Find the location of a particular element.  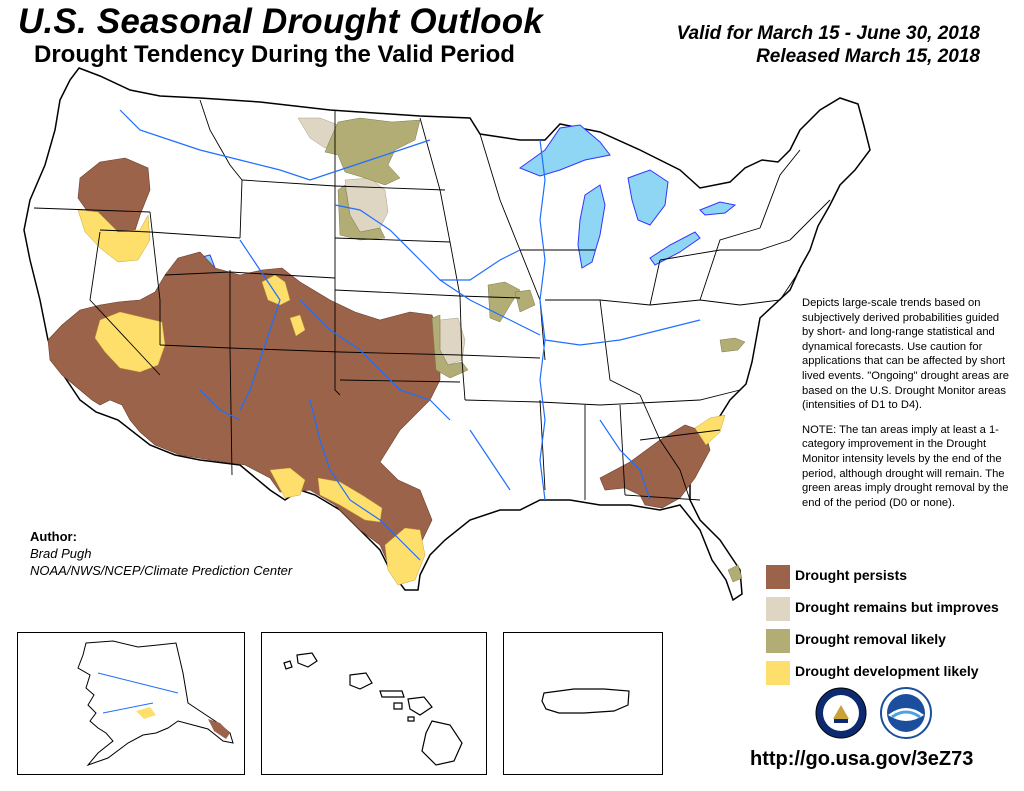

alaska-land is located at coordinates (155, 703).